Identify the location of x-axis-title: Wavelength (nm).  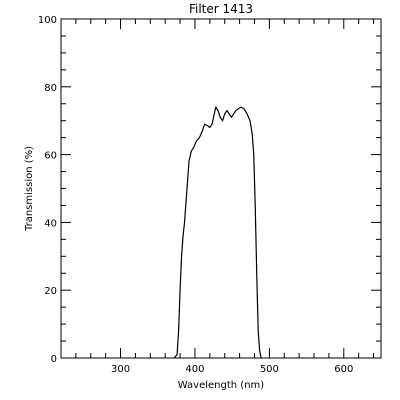
(221, 385).